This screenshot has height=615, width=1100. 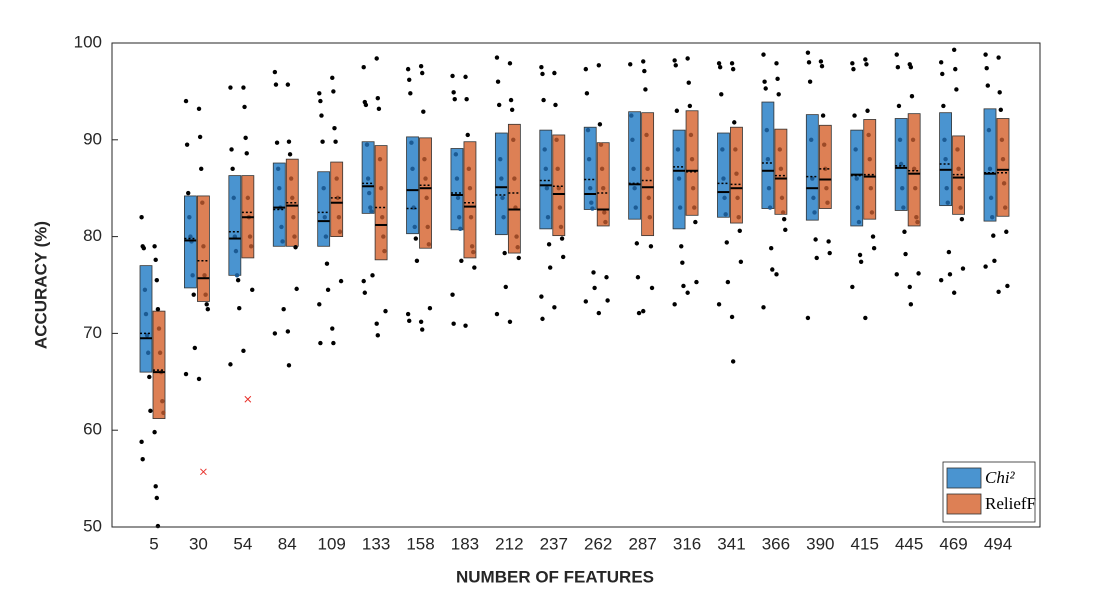 What do you see at coordinates (555, 576) in the screenshot?
I see `x-axis-title: NUMBER OF FEATURES` at bounding box center [555, 576].